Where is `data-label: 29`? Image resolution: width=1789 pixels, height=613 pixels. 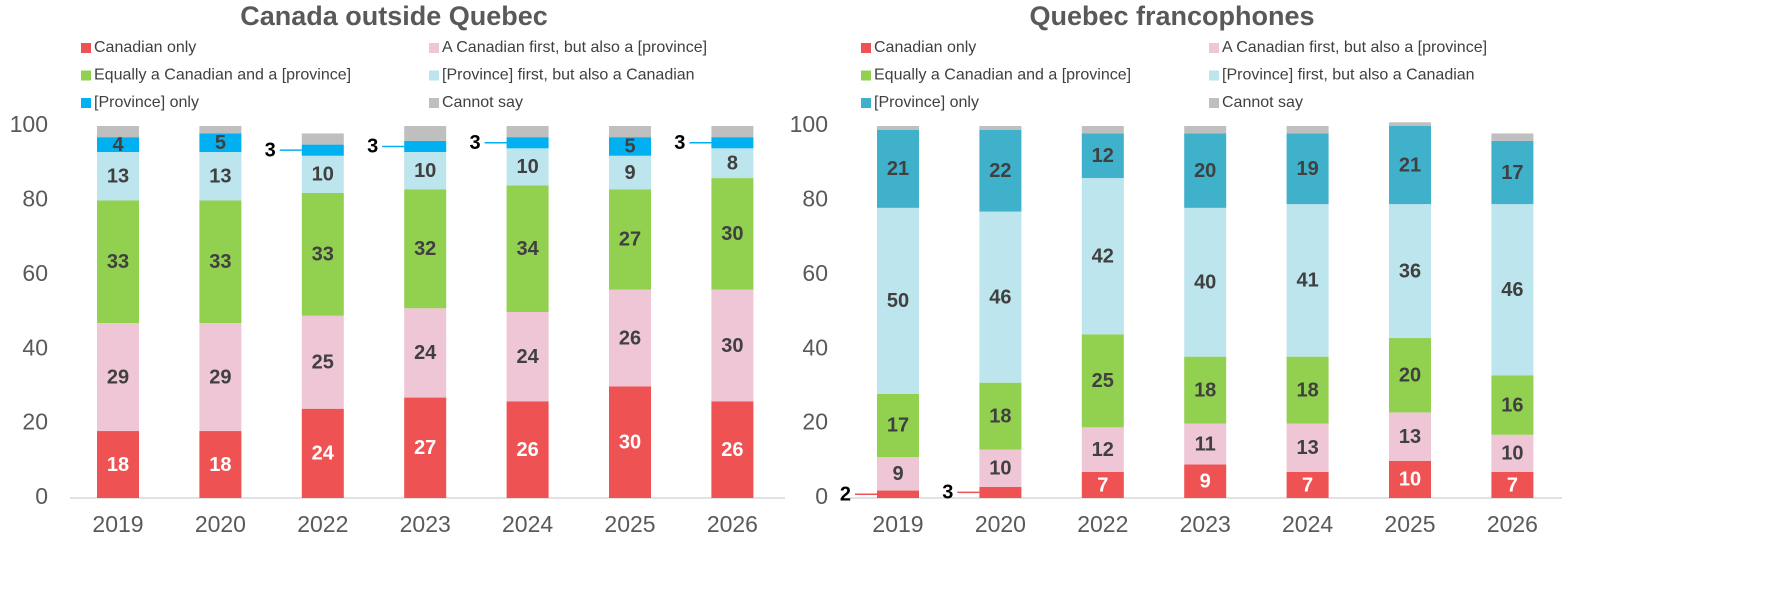
data-label: 29 is located at coordinates (118, 377).